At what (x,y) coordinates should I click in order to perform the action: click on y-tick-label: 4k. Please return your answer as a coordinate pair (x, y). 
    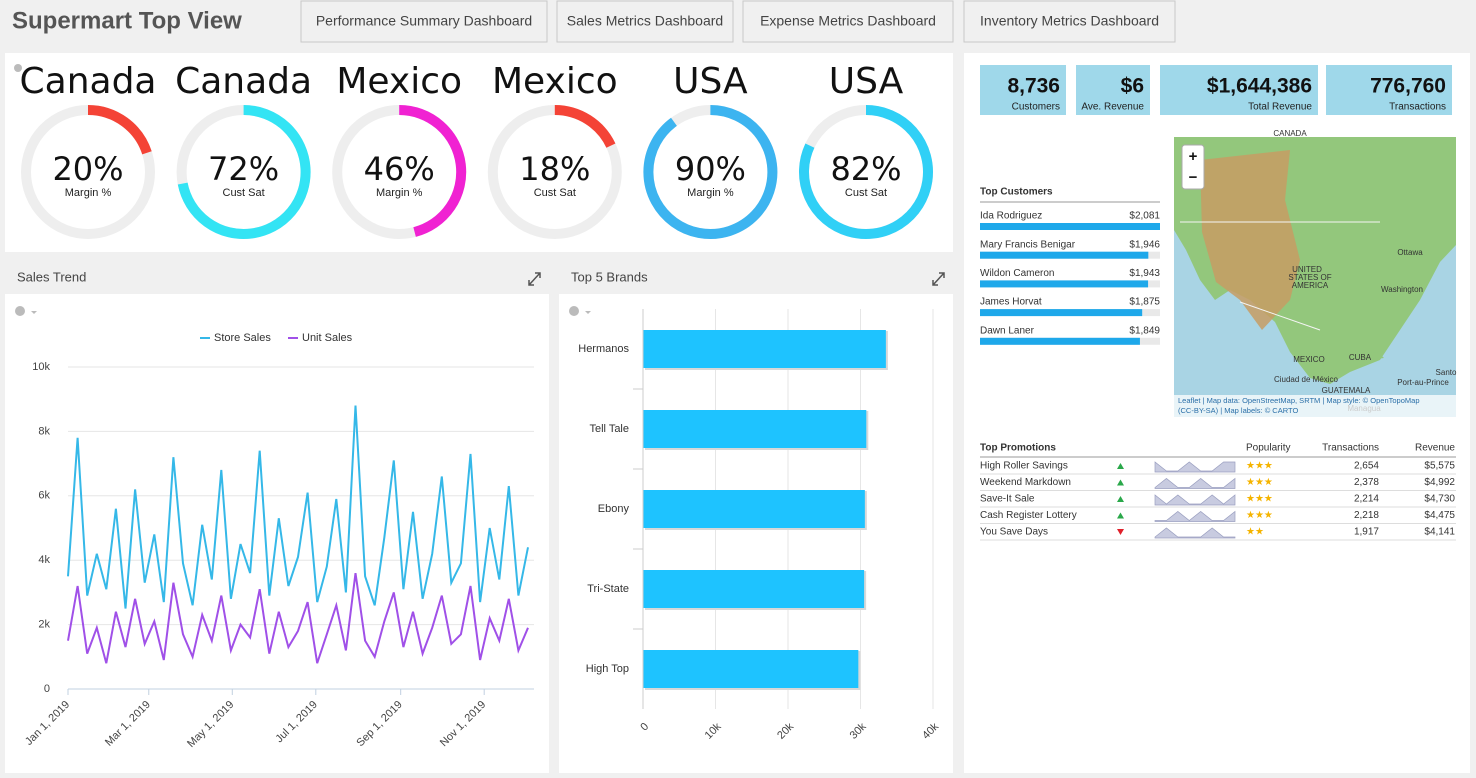
    Looking at the image, I should click on (44, 560).